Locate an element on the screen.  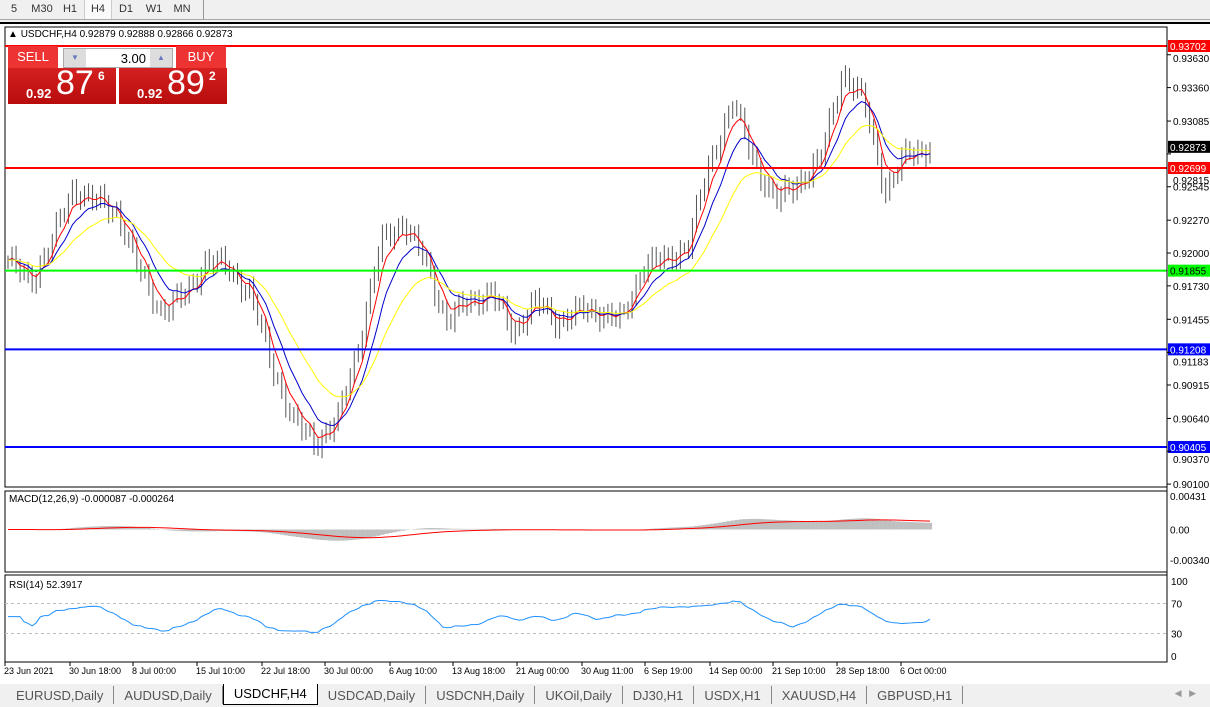
current-price-label: 0.92873 is located at coordinates (1188, 148).